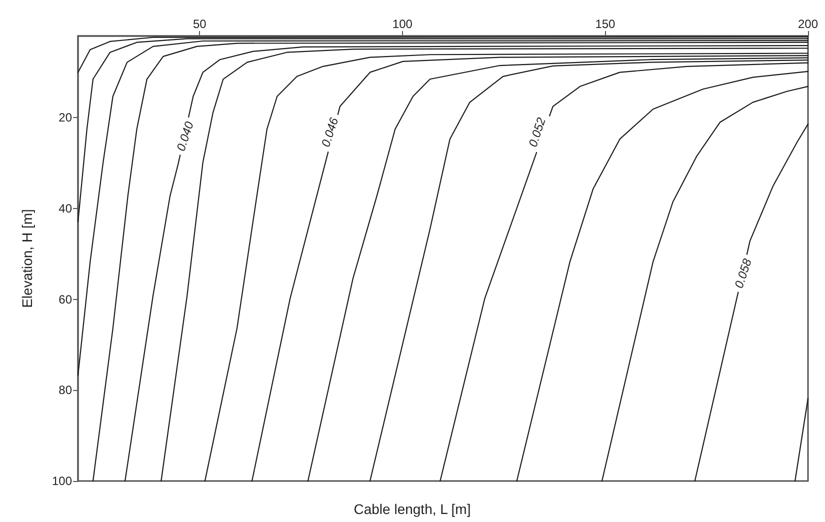  What do you see at coordinates (65, 390) in the screenshot?
I see `y-tick-label: 80` at bounding box center [65, 390].